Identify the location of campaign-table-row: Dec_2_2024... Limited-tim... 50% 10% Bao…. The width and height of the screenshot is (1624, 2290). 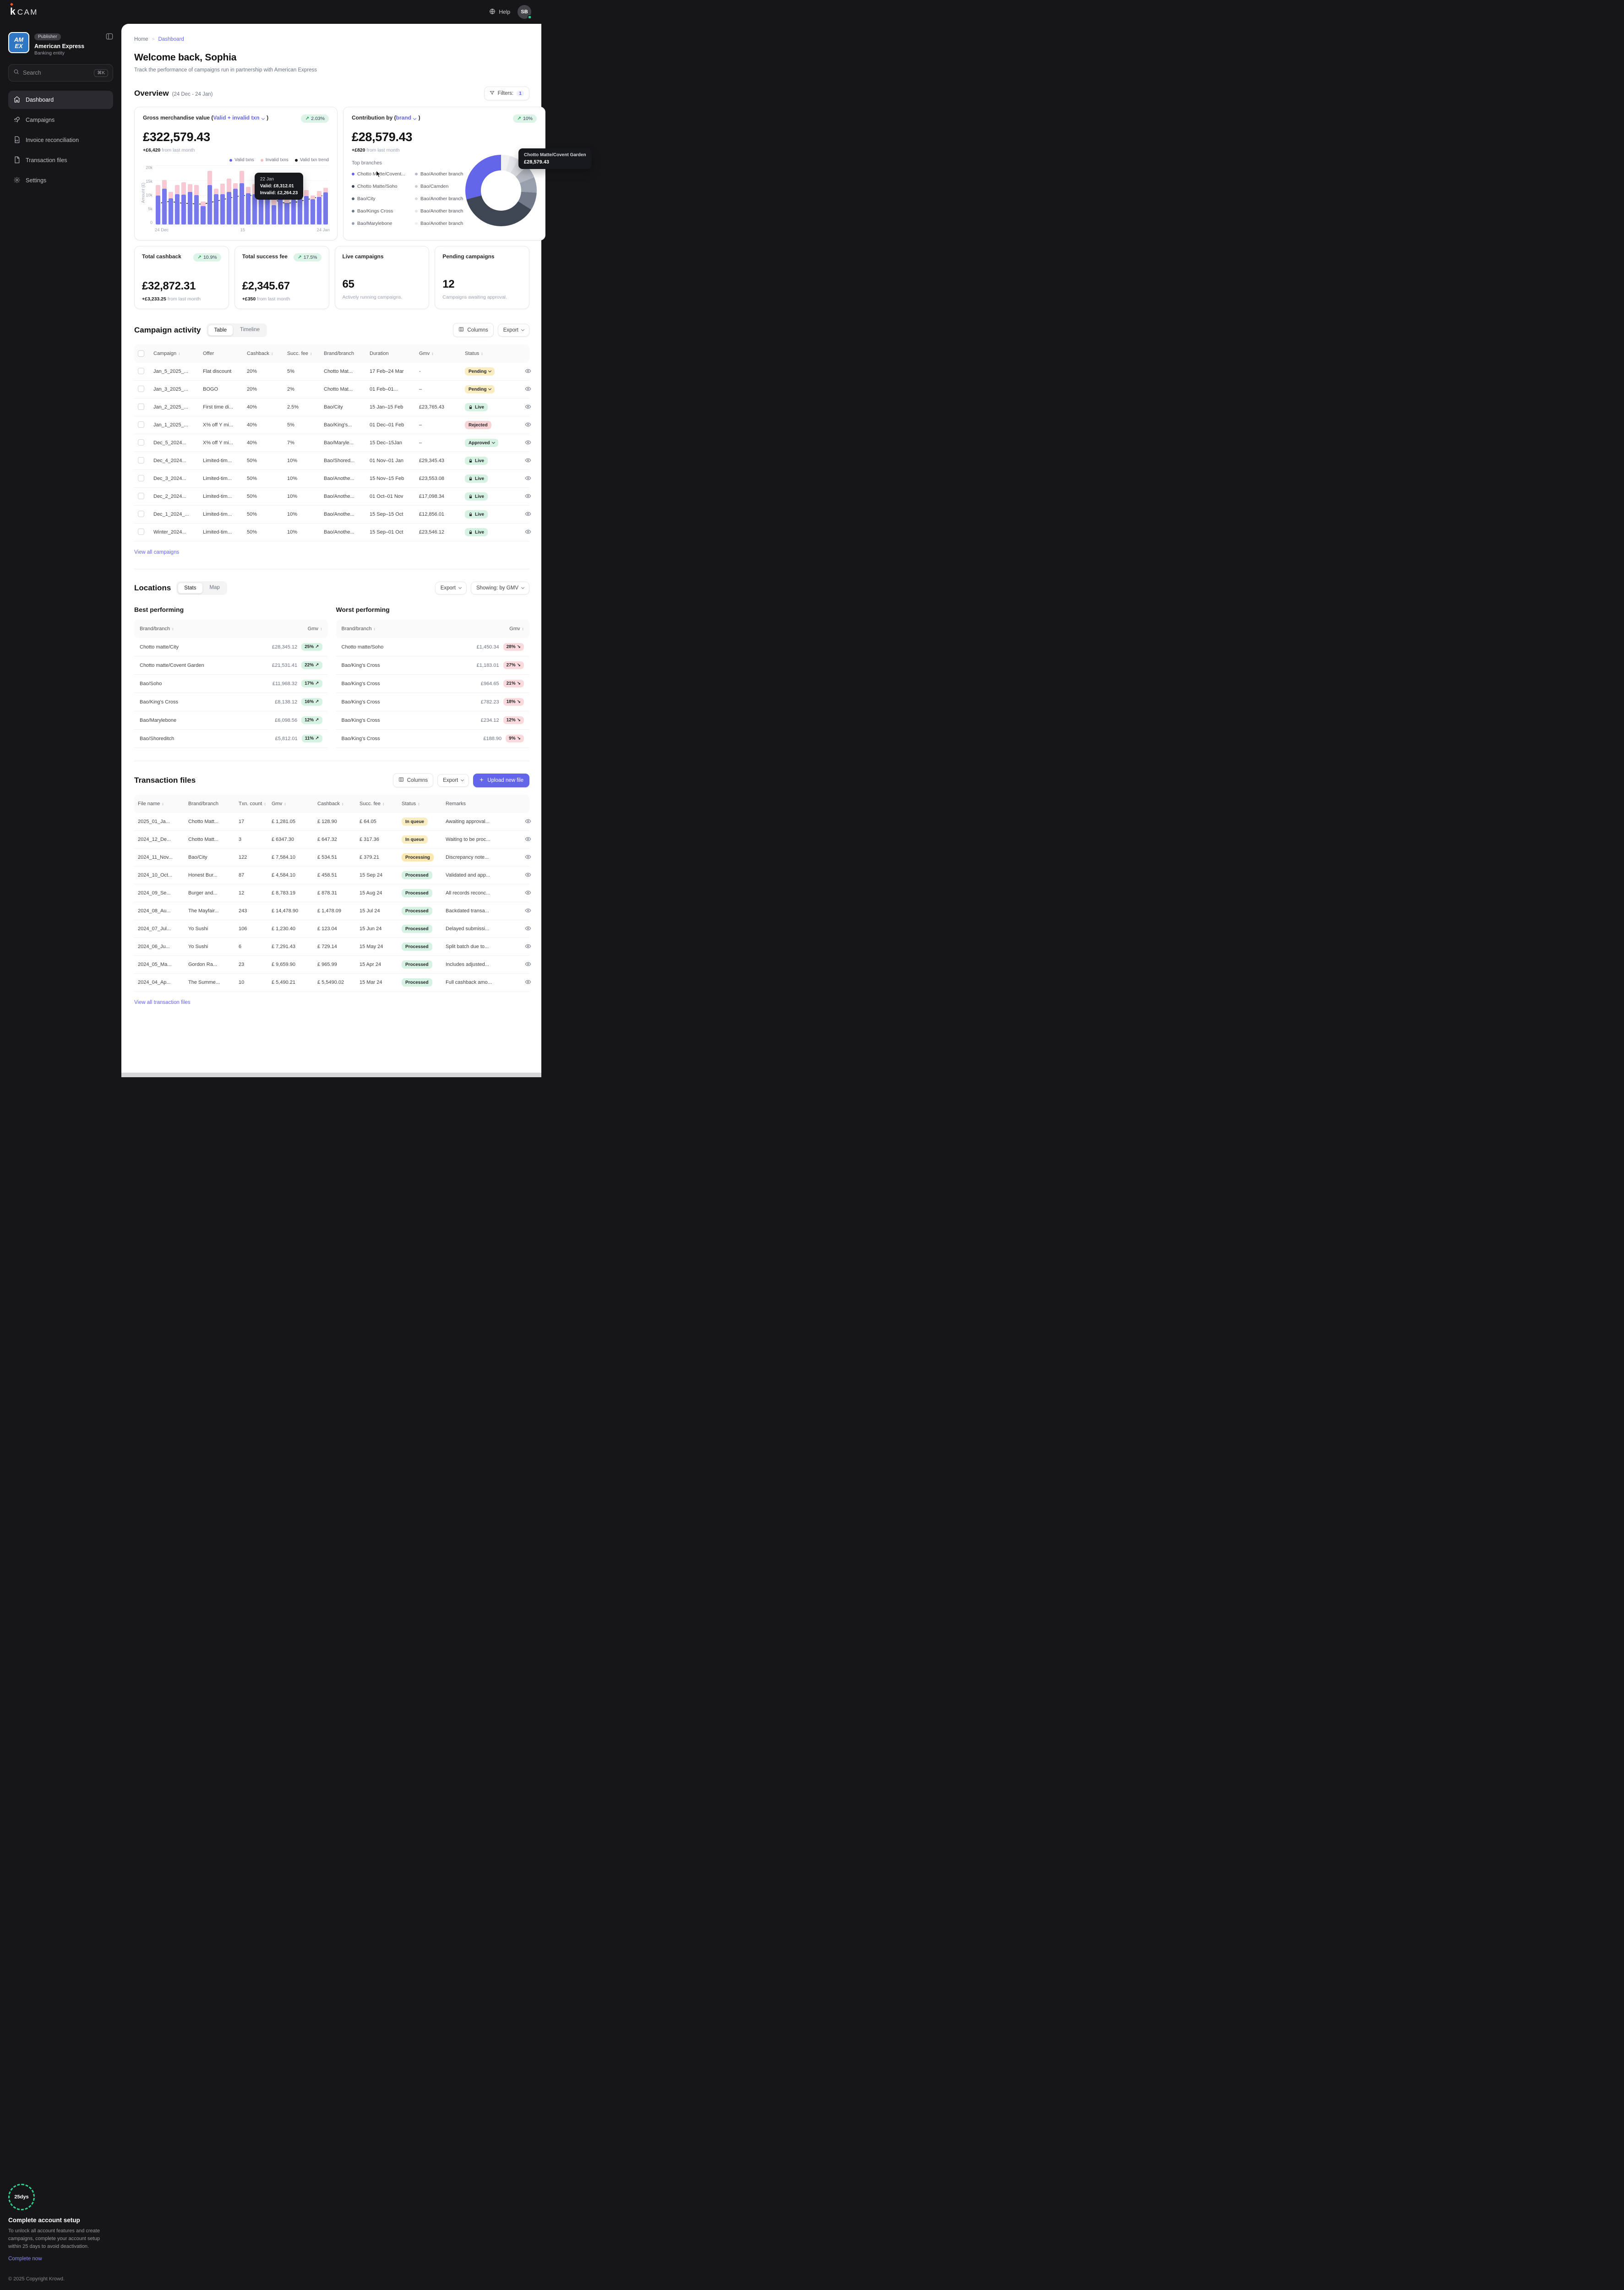
(332, 497).